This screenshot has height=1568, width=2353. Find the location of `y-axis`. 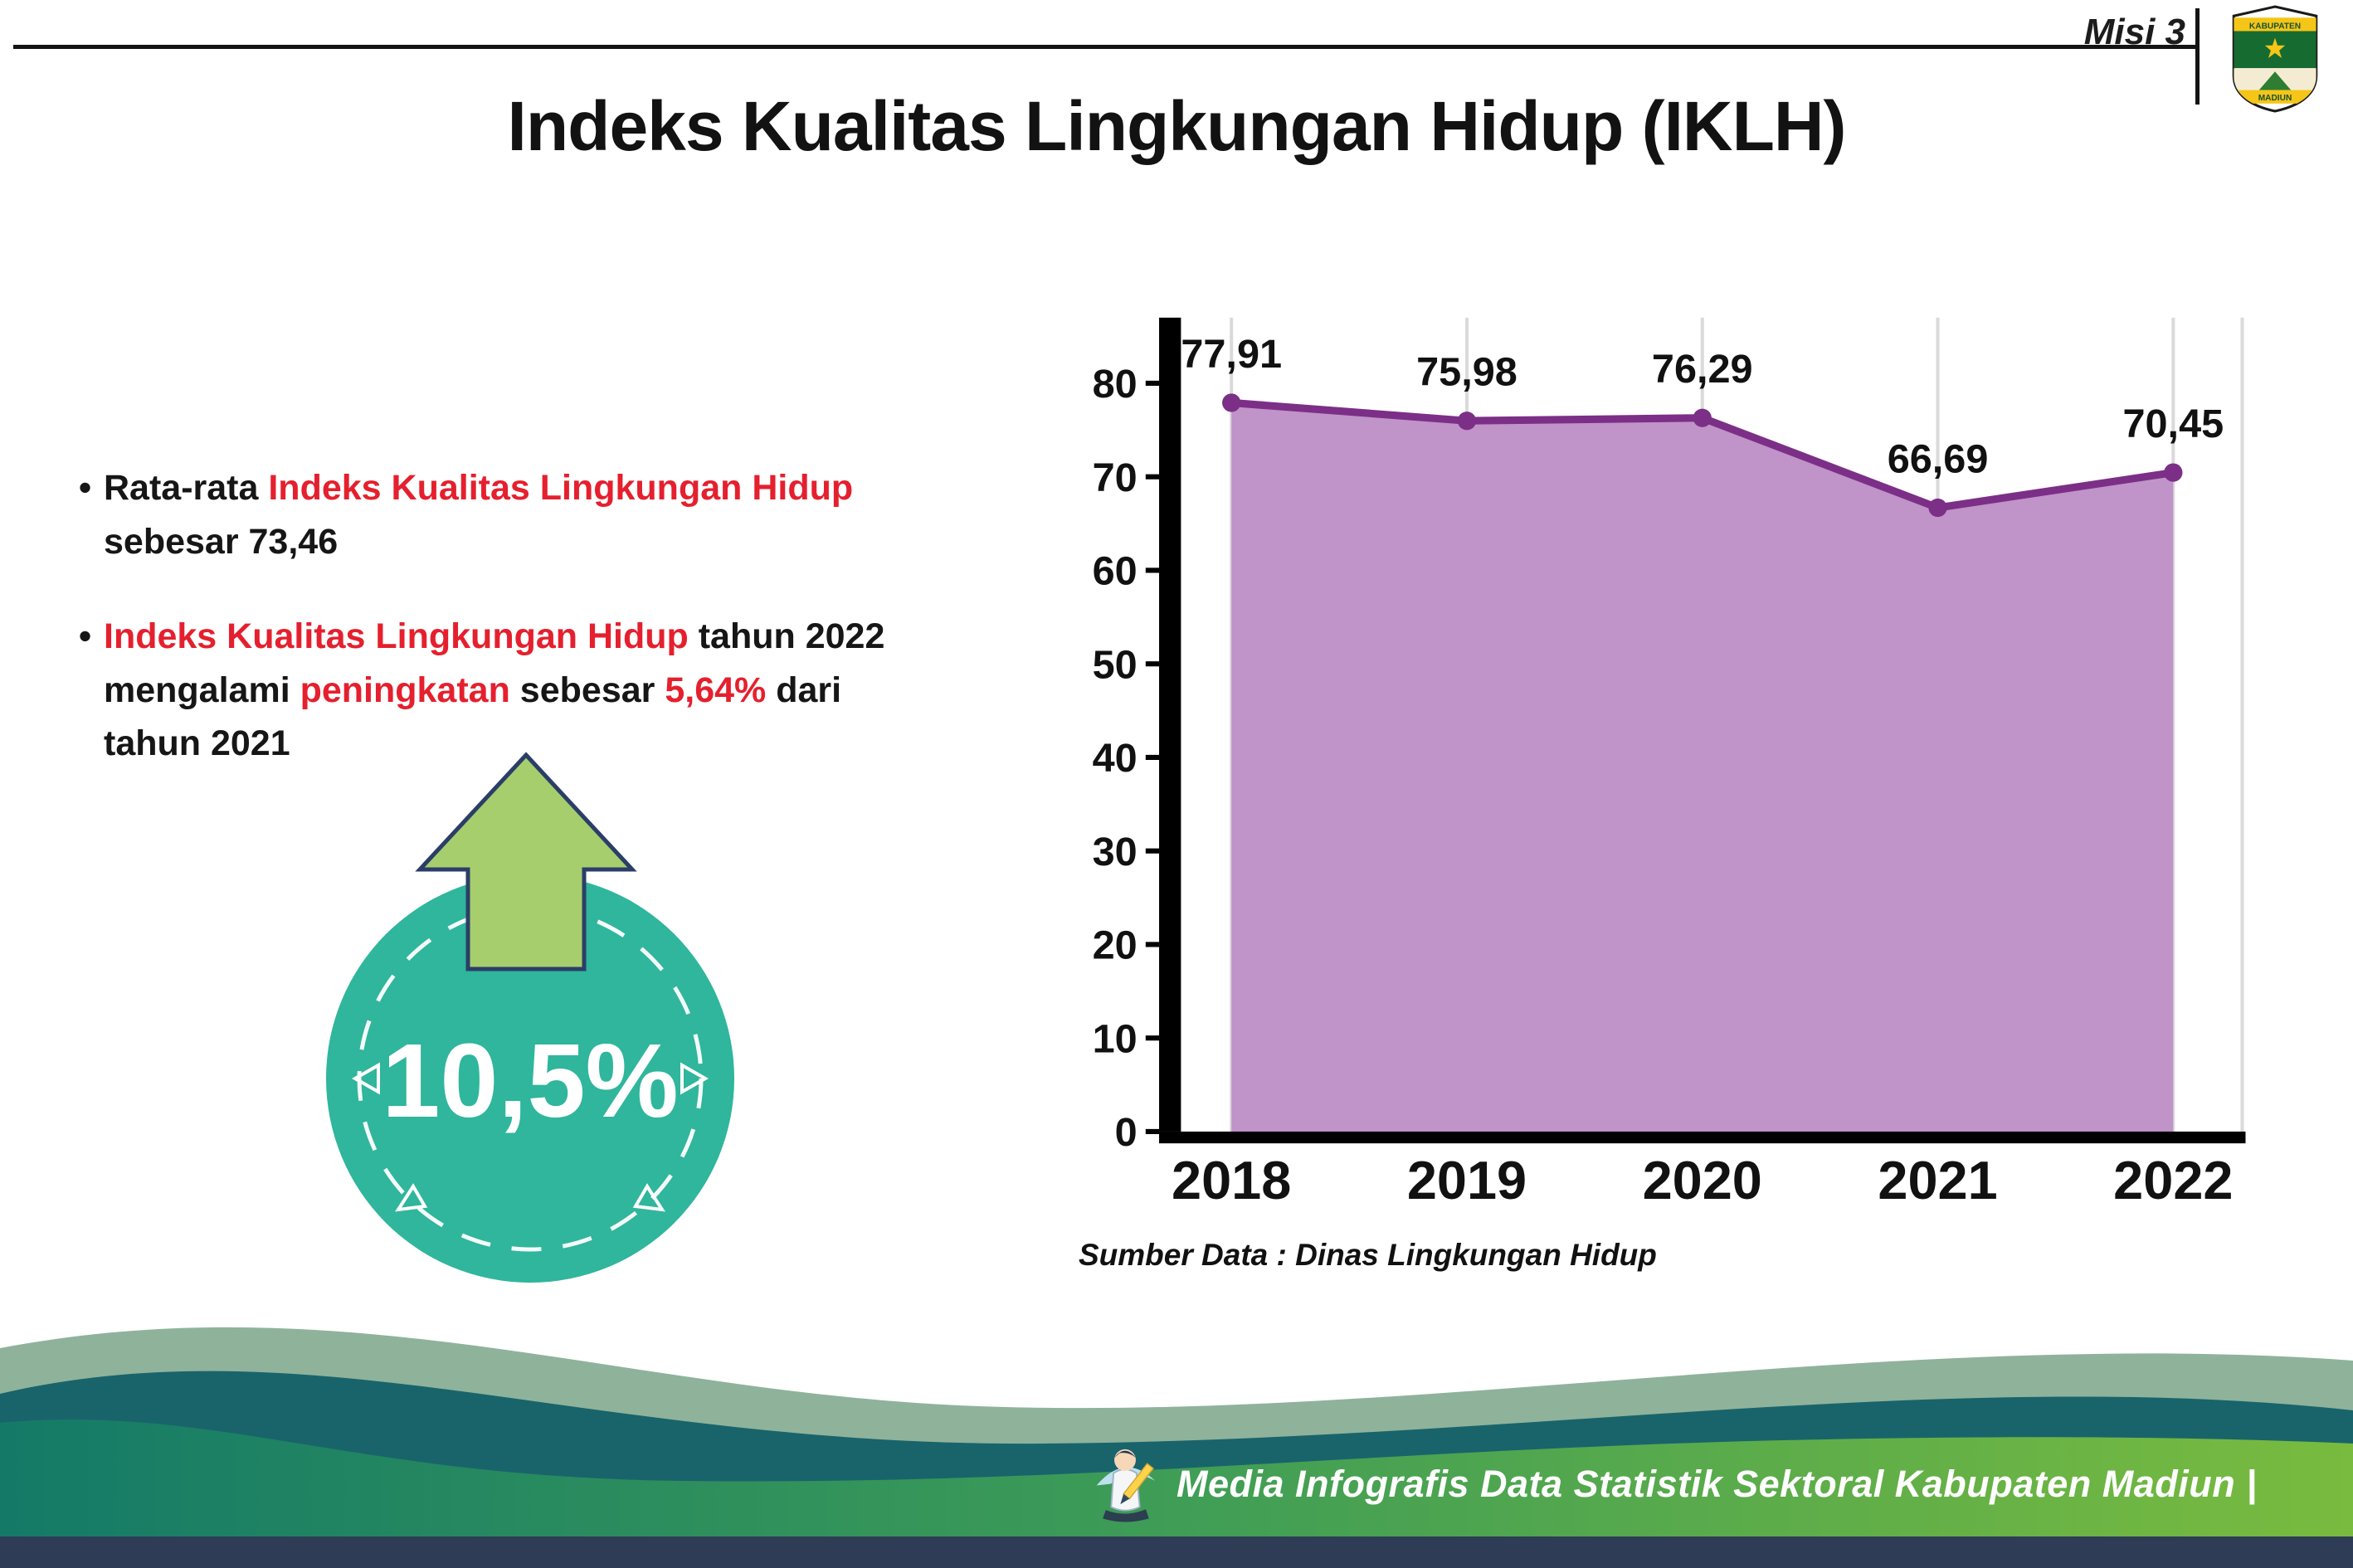

y-axis is located at coordinates (1170, 724).